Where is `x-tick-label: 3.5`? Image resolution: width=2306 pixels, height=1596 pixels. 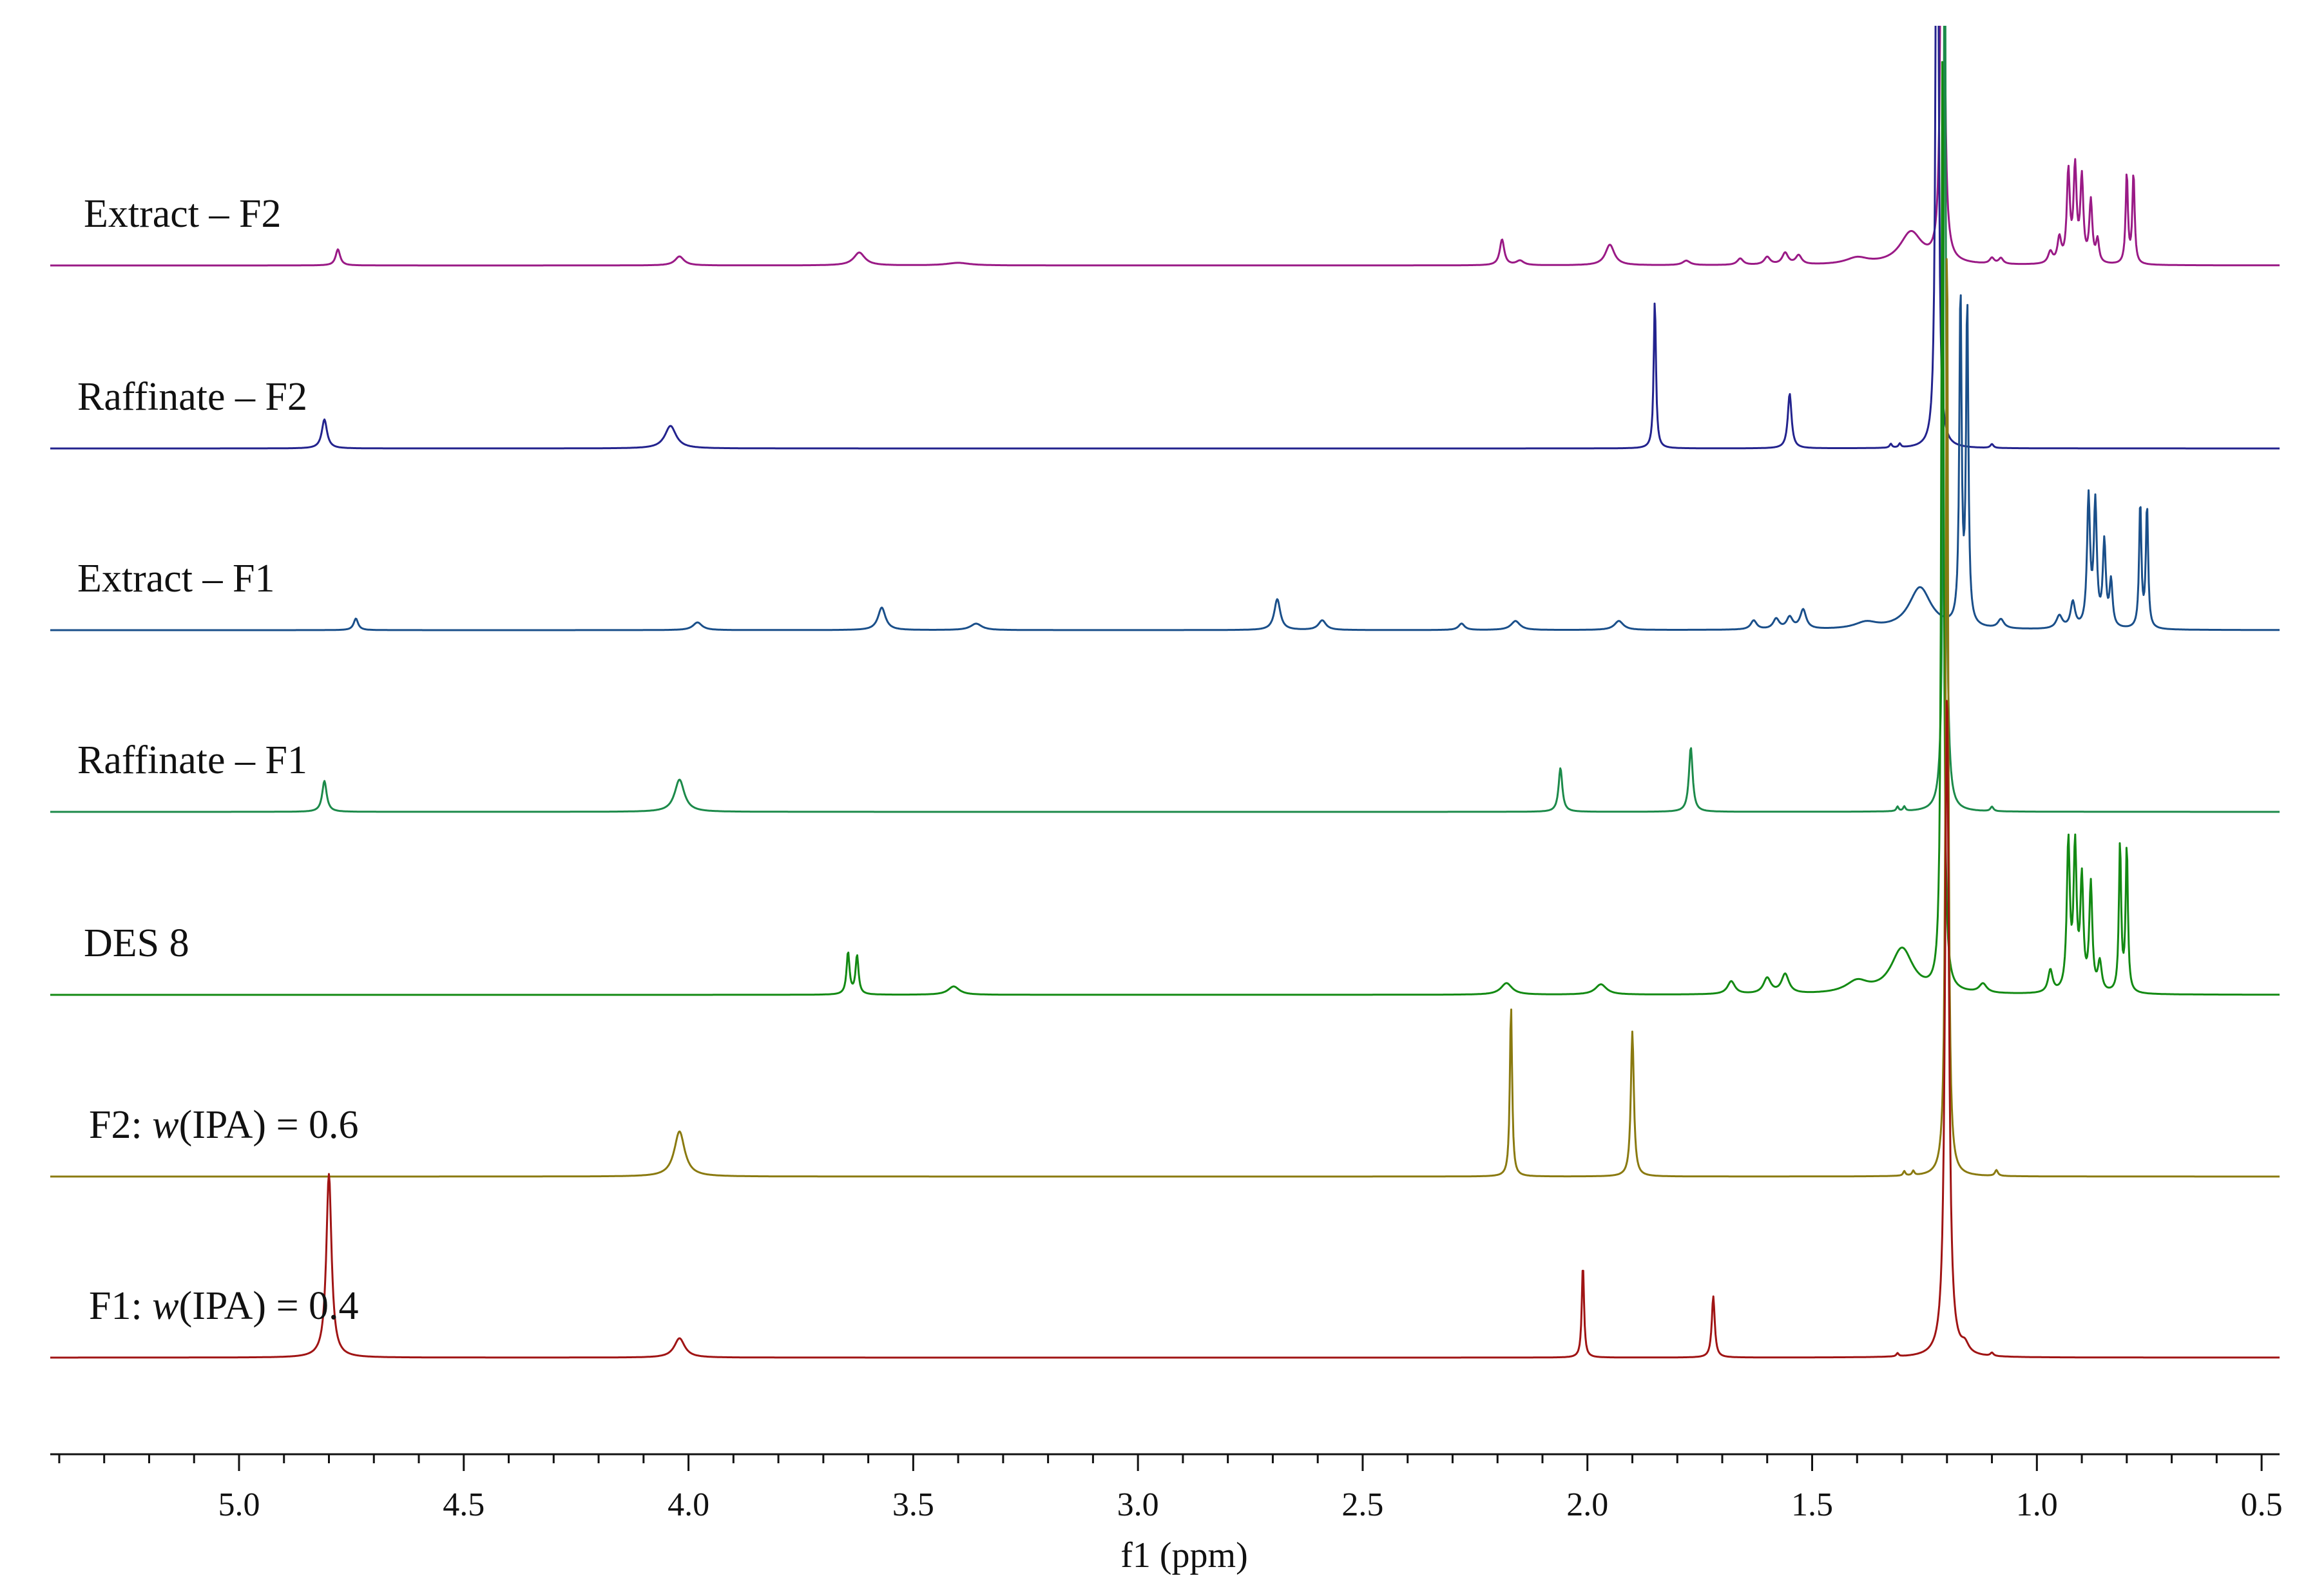 x-tick-label: 3.5 is located at coordinates (913, 1505).